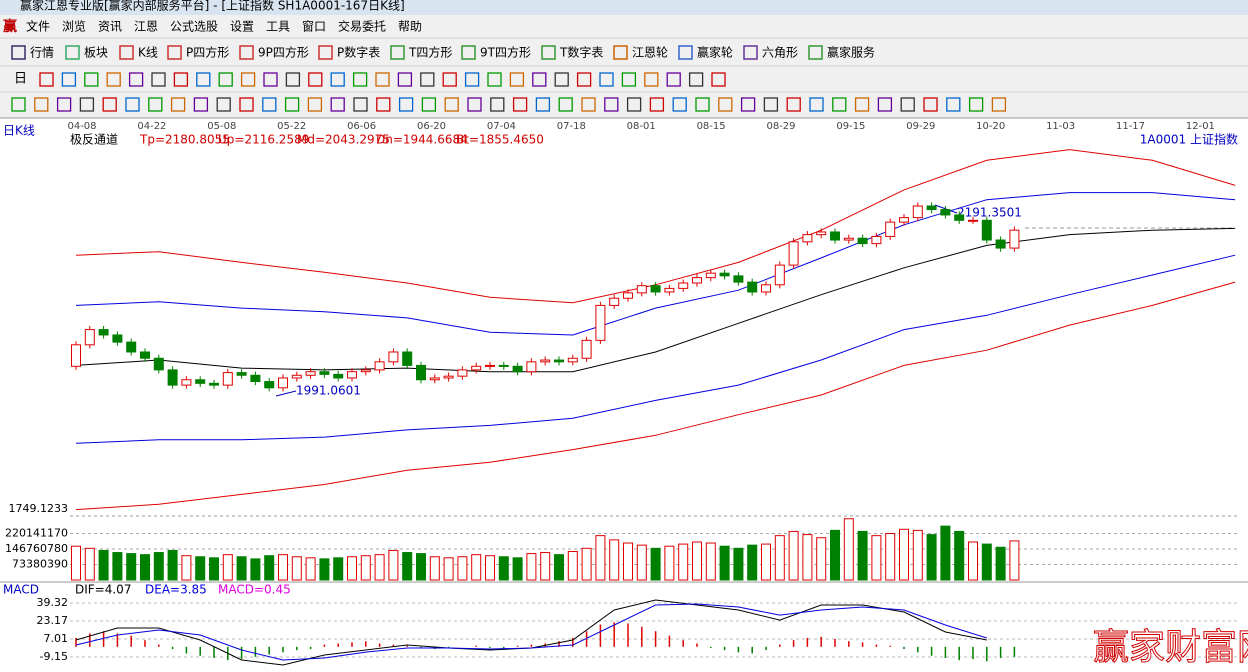  Describe the element at coordinates (242, 27) in the screenshot. I see `menu-item: 设置` at that location.